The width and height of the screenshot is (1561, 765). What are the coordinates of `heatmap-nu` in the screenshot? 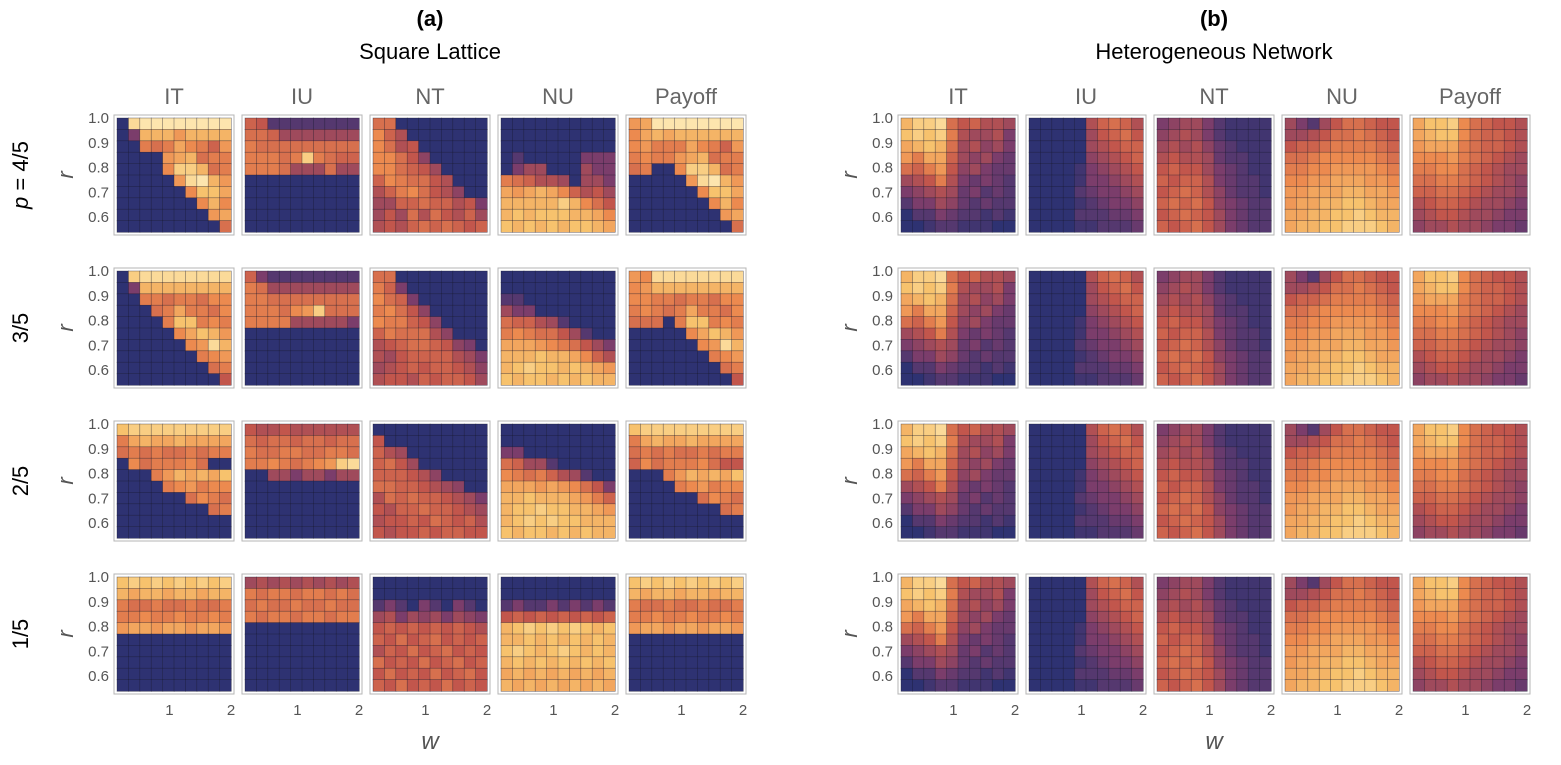 It's located at (558, 634).